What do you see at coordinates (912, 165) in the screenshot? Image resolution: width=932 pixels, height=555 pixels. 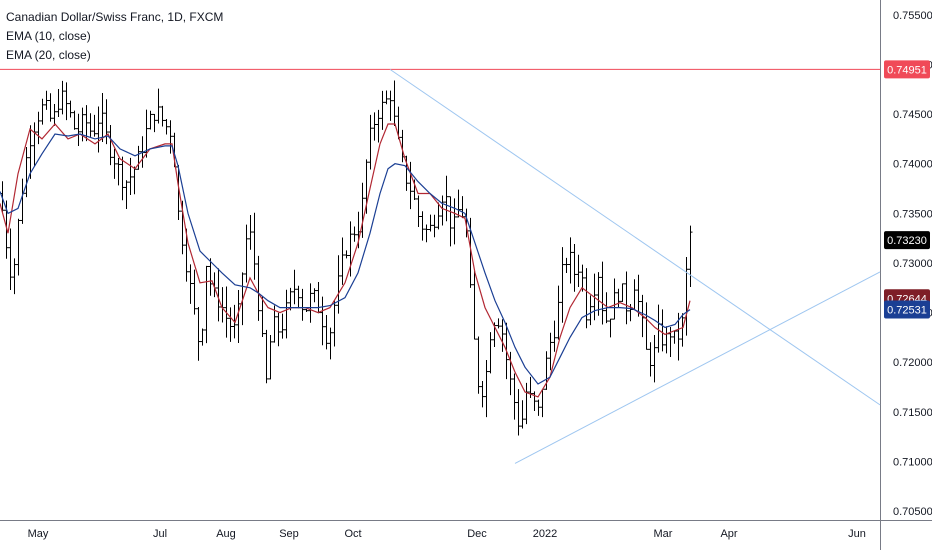 I see `y-tick-label: 0.74000` at bounding box center [912, 165].